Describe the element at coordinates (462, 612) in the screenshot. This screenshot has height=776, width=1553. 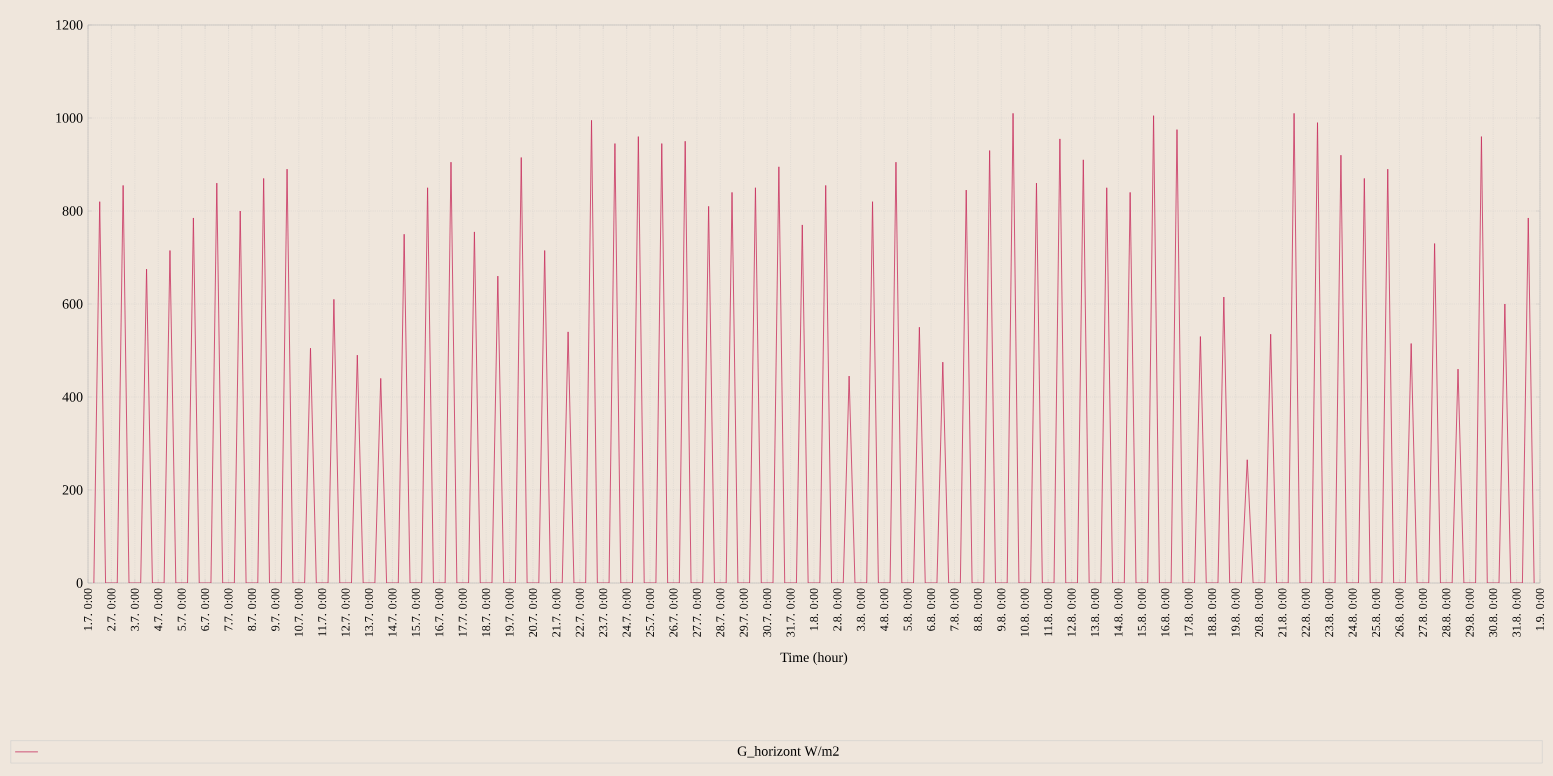
I see `x-tick-label: 17.7. 0:00` at that location.